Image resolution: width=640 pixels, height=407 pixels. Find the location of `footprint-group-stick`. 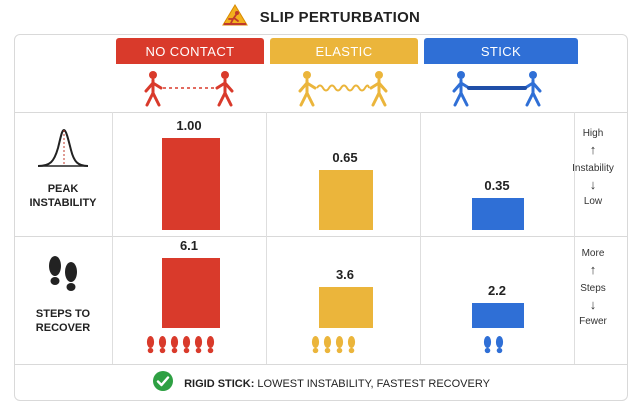

footprint-group-stick is located at coordinates (493, 345).